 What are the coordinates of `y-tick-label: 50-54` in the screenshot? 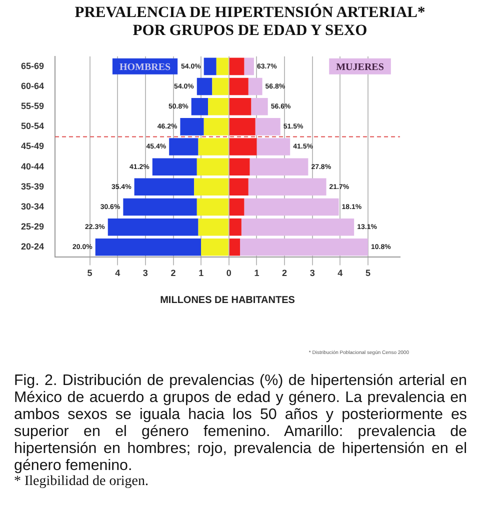 It's located at (32, 126).